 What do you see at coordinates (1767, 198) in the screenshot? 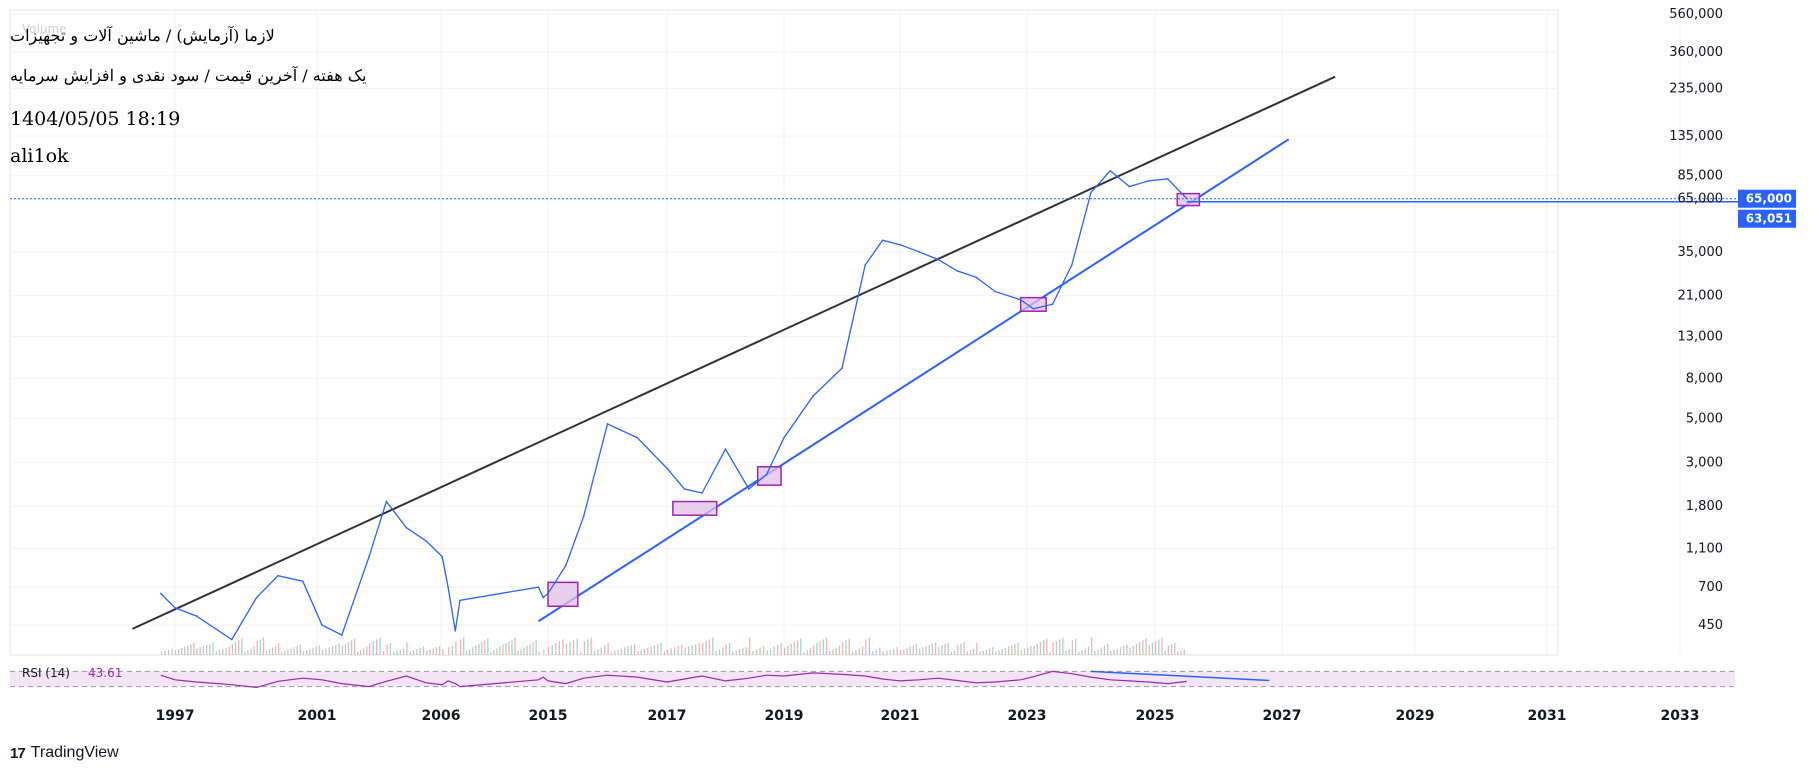
I see `last-price-tag` at bounding box center [1767, 198].